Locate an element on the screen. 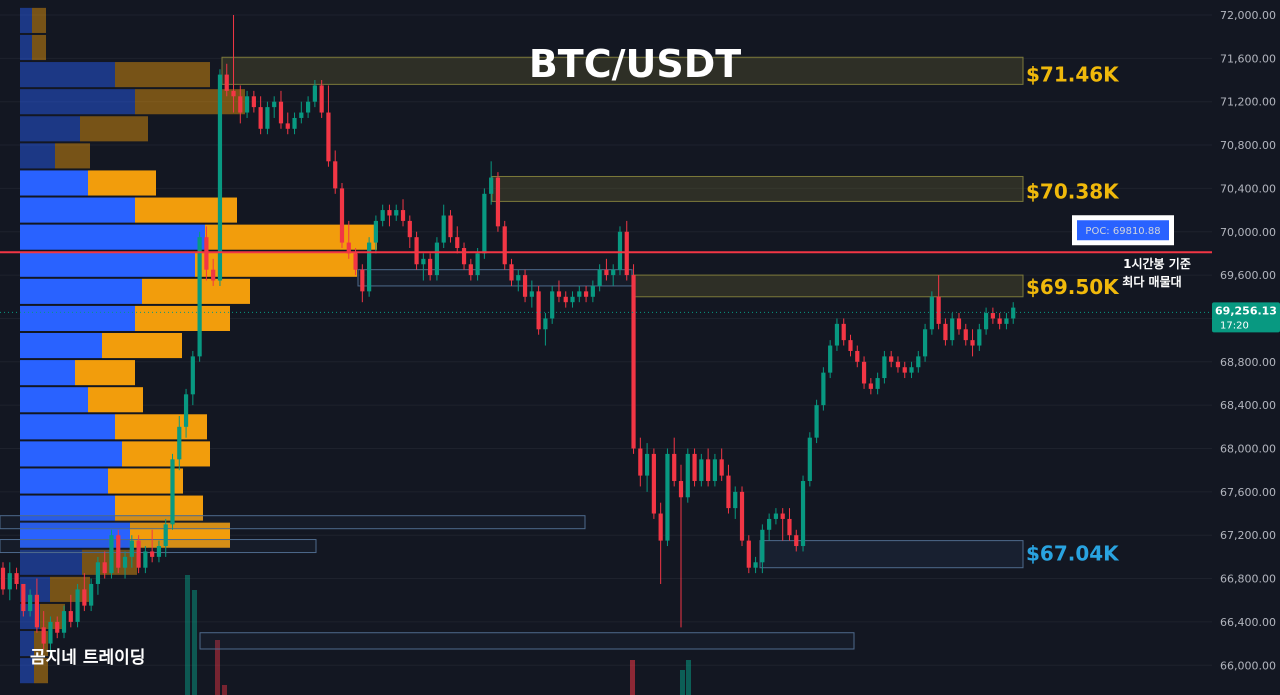 This screenshot has width=1280, height=695. y-tick-label: 66,800.00 is located at coordinates (1248, 579).